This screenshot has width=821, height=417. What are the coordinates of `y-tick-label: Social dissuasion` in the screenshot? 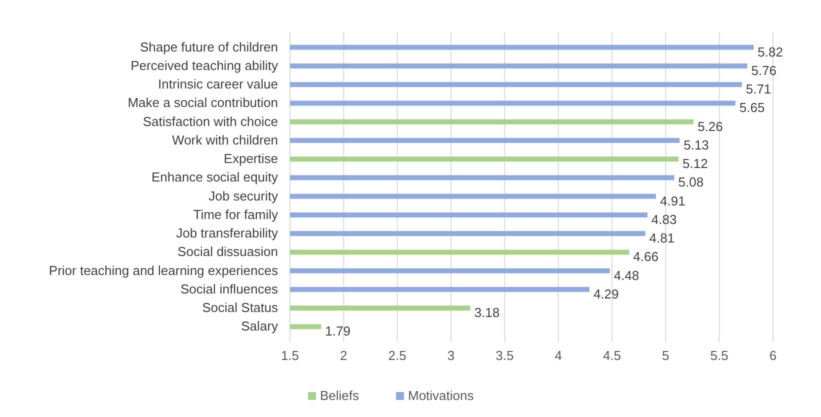 It's located at (228, 252).